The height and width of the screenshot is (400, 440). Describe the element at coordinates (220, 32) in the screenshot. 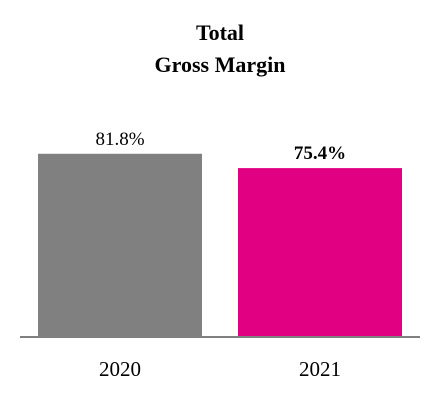

I see `chart-title-line-1: Total` at that location.